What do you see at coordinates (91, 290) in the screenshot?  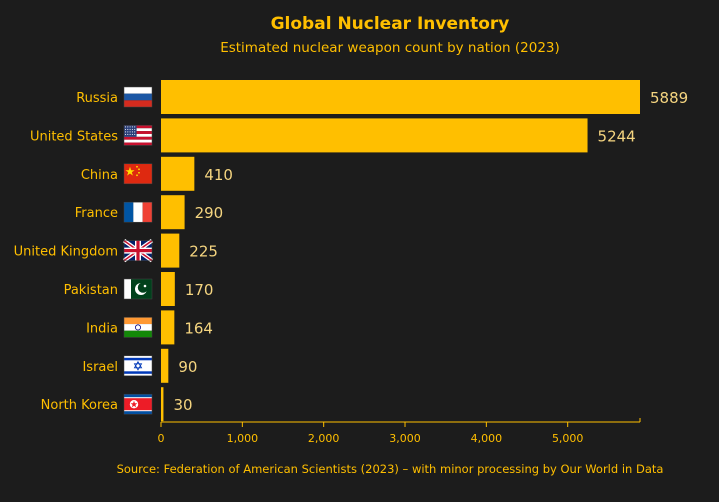 I see `category-label-pakistan: Pakistan` at bounding box center [91, 290].